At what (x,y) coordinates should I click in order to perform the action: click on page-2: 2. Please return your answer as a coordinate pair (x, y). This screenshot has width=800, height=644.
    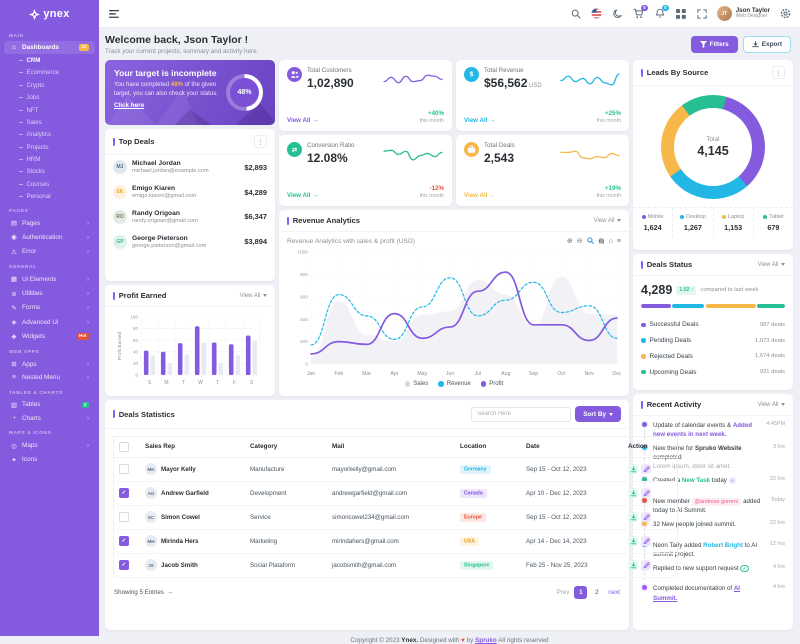
    Looking at the image, I should click on (597, 592).